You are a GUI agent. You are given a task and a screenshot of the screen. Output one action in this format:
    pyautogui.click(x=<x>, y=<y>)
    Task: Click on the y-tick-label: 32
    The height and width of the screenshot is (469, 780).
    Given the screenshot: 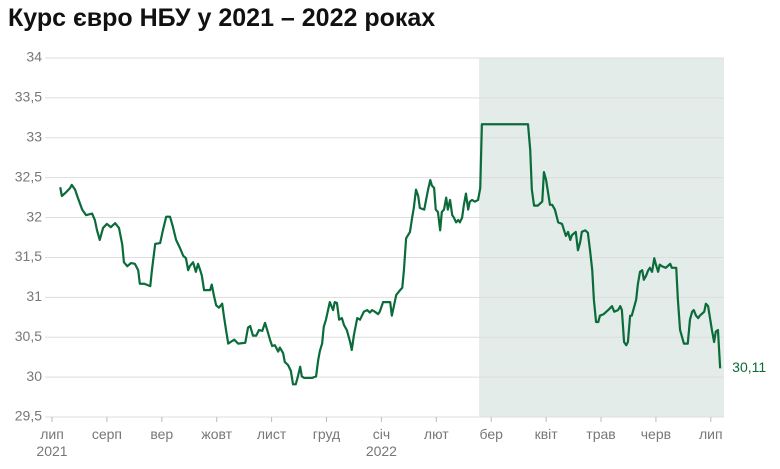 What is the action you would take?
    pyautogui.click(x=34, y=216)
    